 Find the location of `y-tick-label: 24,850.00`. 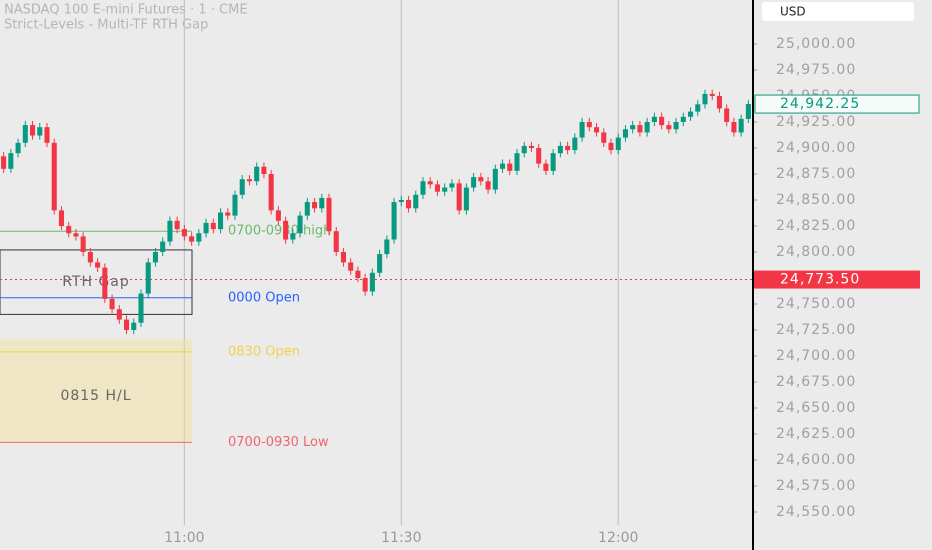

y-tick-label: 24,850.00 is located at coordinates (816, 200).